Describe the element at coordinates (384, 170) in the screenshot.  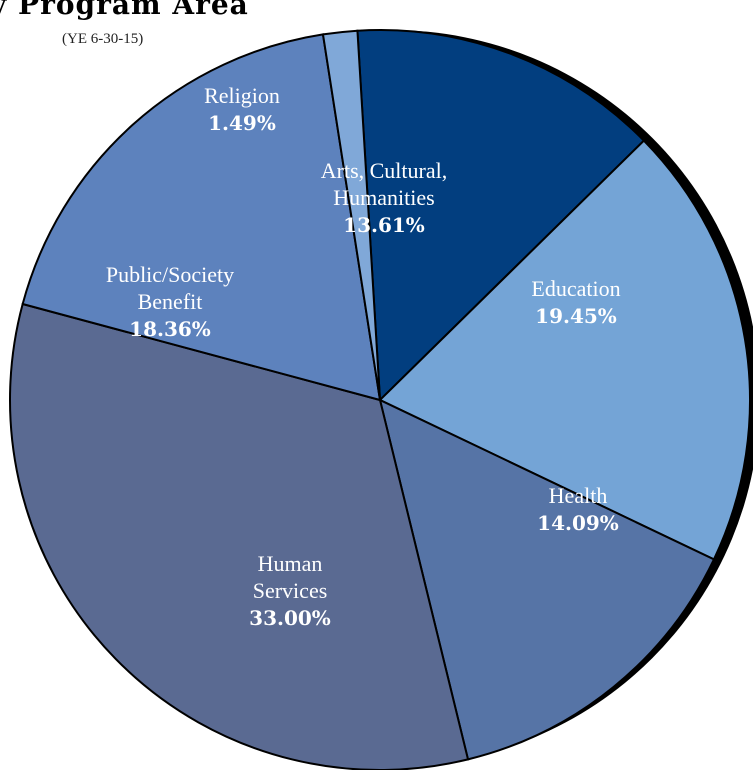
I see `slice-label-arts-cultural-humanities: Arts, Cultural,` at that location.